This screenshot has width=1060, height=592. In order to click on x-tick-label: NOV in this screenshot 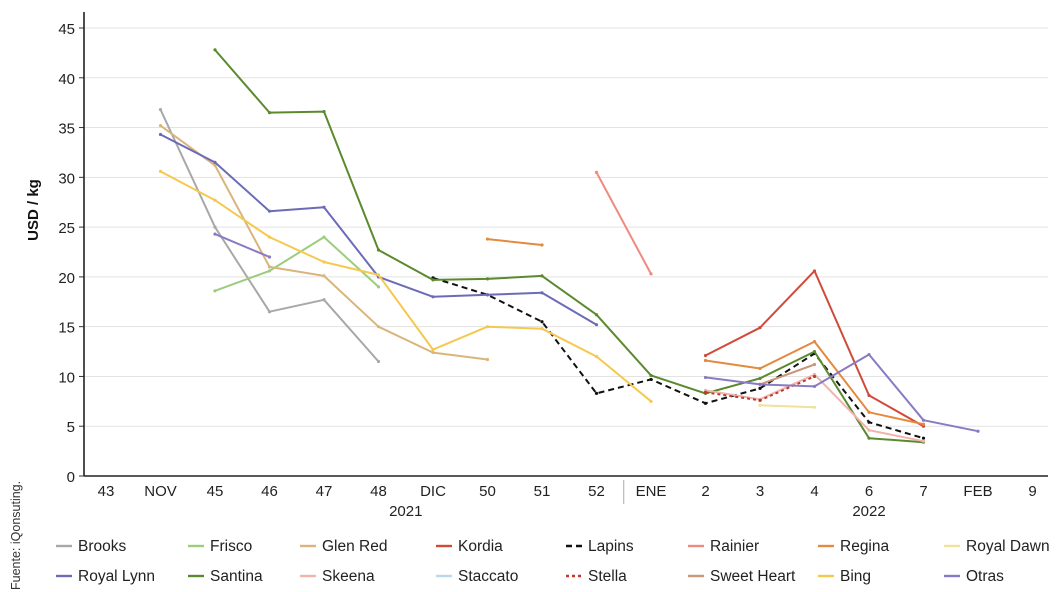, I will do `click(160, 491)`.